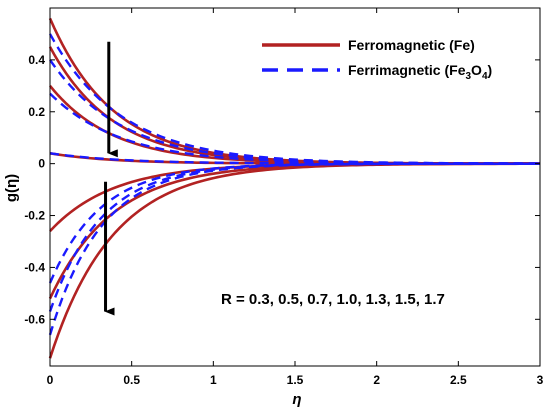 The height and width of the screenshot is (411, 550). Describe the element at coordinates (34, 216) in the screenshot. I see `y-tick-label: -0.2` at that location.